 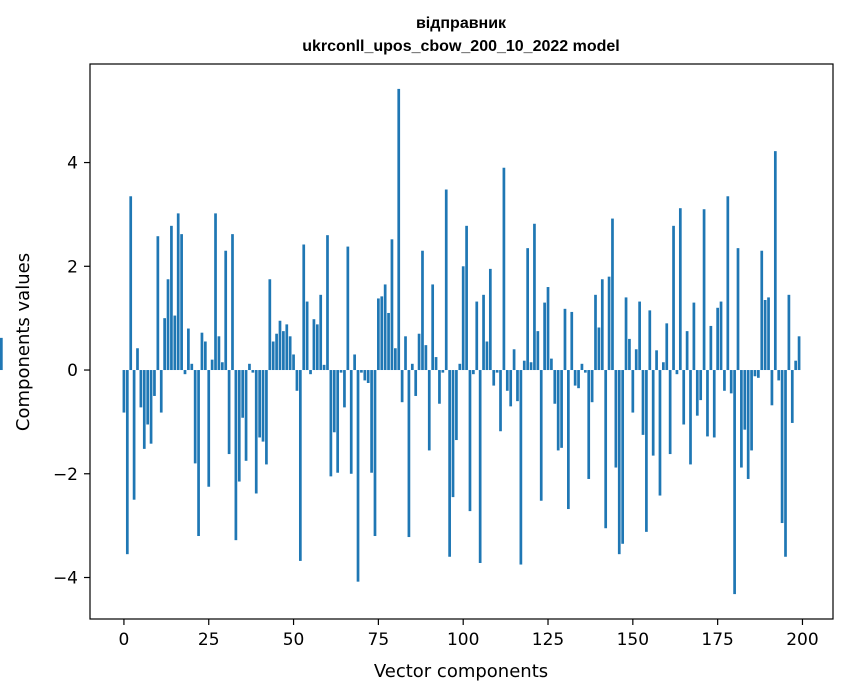 What do you see at coordinates (717, 640) in the screenshot?
I see `x-tick-label: 175` at bounding box center [717, 640].